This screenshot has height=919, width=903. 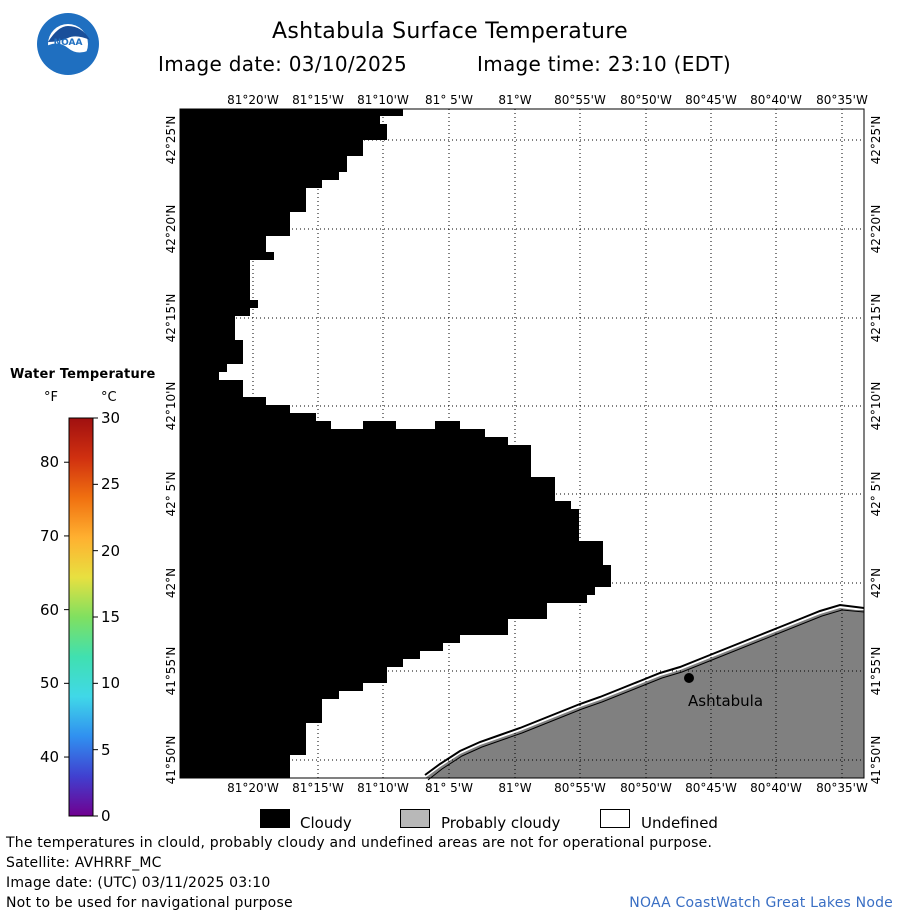 What do you see at coordinates (689, 678) in the screenshot?
I see `ashtabula-marker` at bounding box center [689, 678].